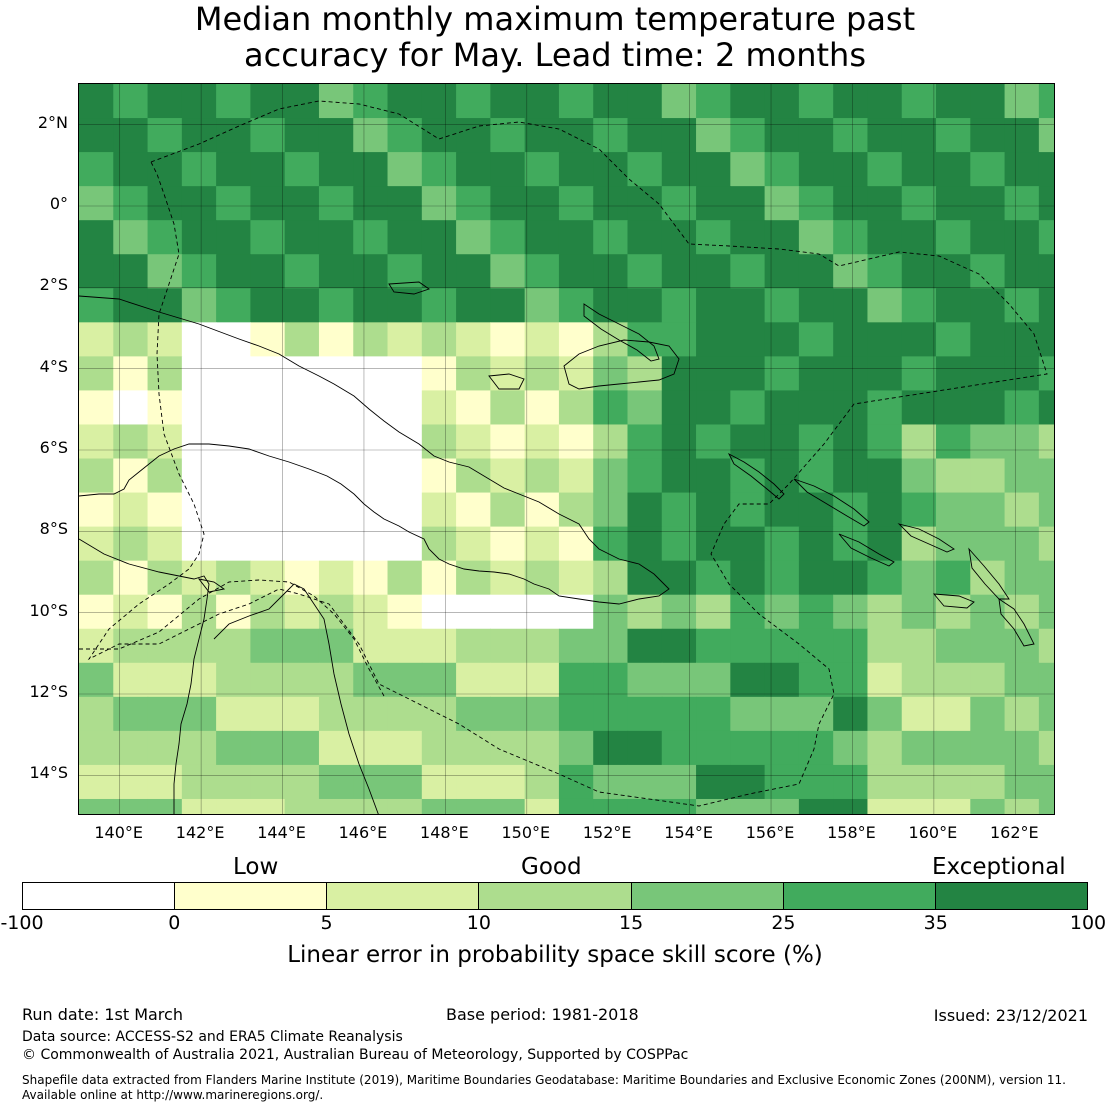  I want to click on new-guinea-coastline, so click(374, 450).